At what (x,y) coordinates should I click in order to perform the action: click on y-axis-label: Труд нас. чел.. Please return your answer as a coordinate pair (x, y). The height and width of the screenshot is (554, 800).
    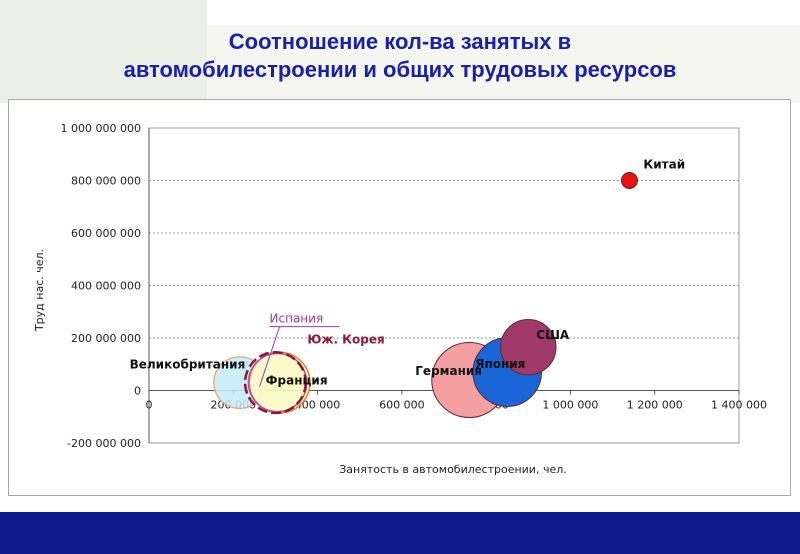
    Looking at the image, I should click on (39, 290).